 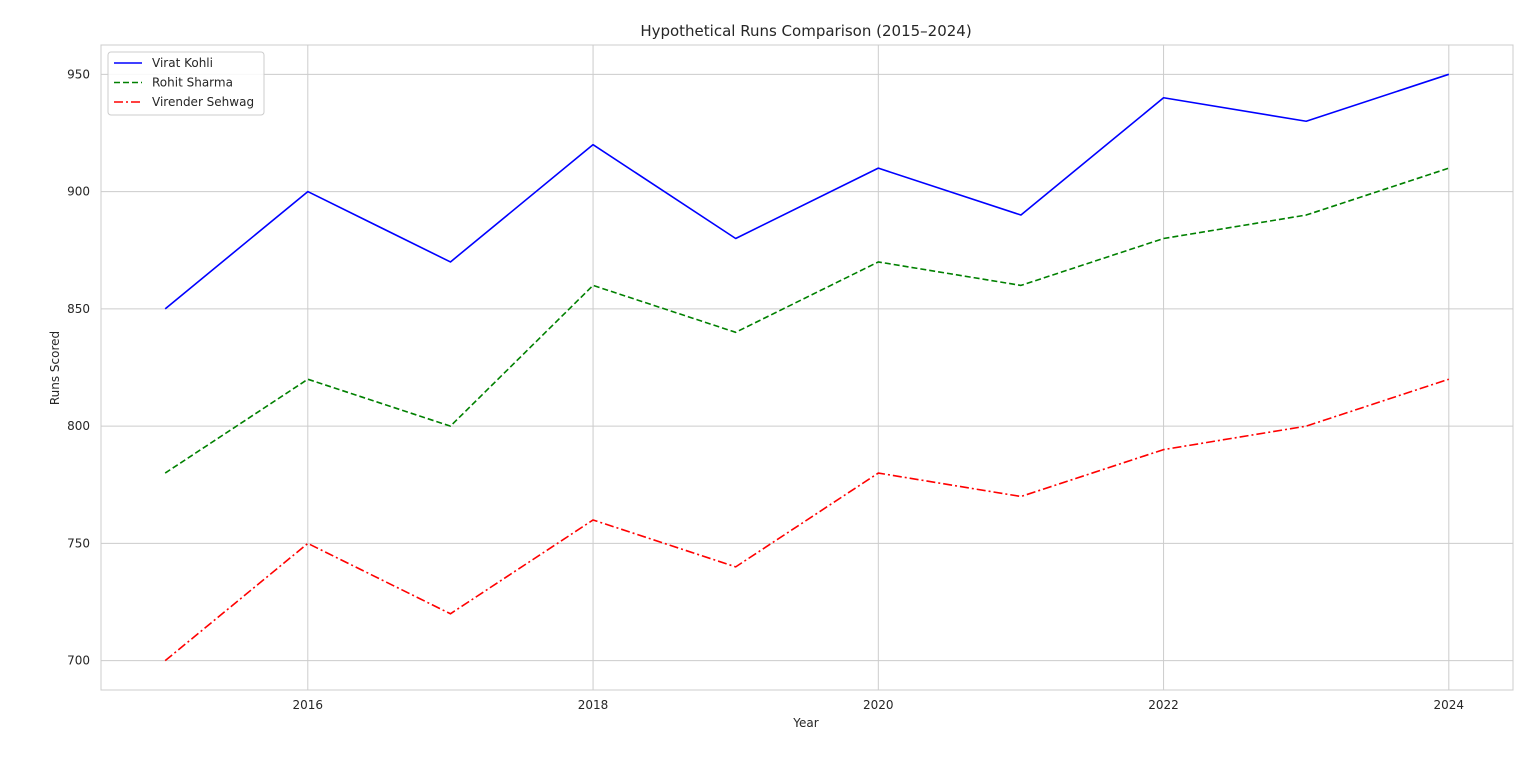 I want to click on y-tick-label: 750, so click(x=78, y=543).